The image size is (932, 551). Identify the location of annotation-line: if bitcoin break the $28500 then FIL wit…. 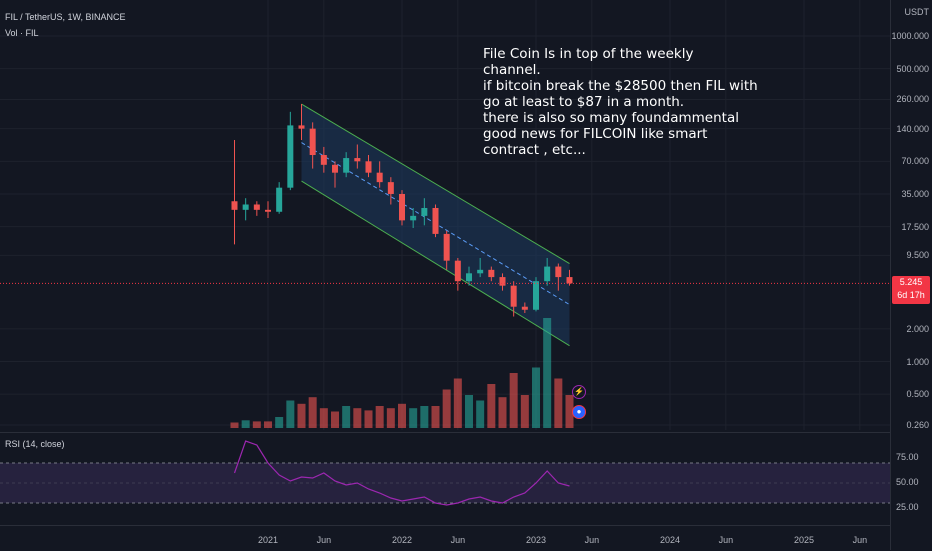
(620, 86).